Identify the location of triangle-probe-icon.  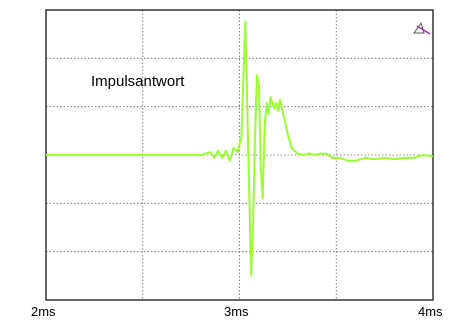
(422, 28).